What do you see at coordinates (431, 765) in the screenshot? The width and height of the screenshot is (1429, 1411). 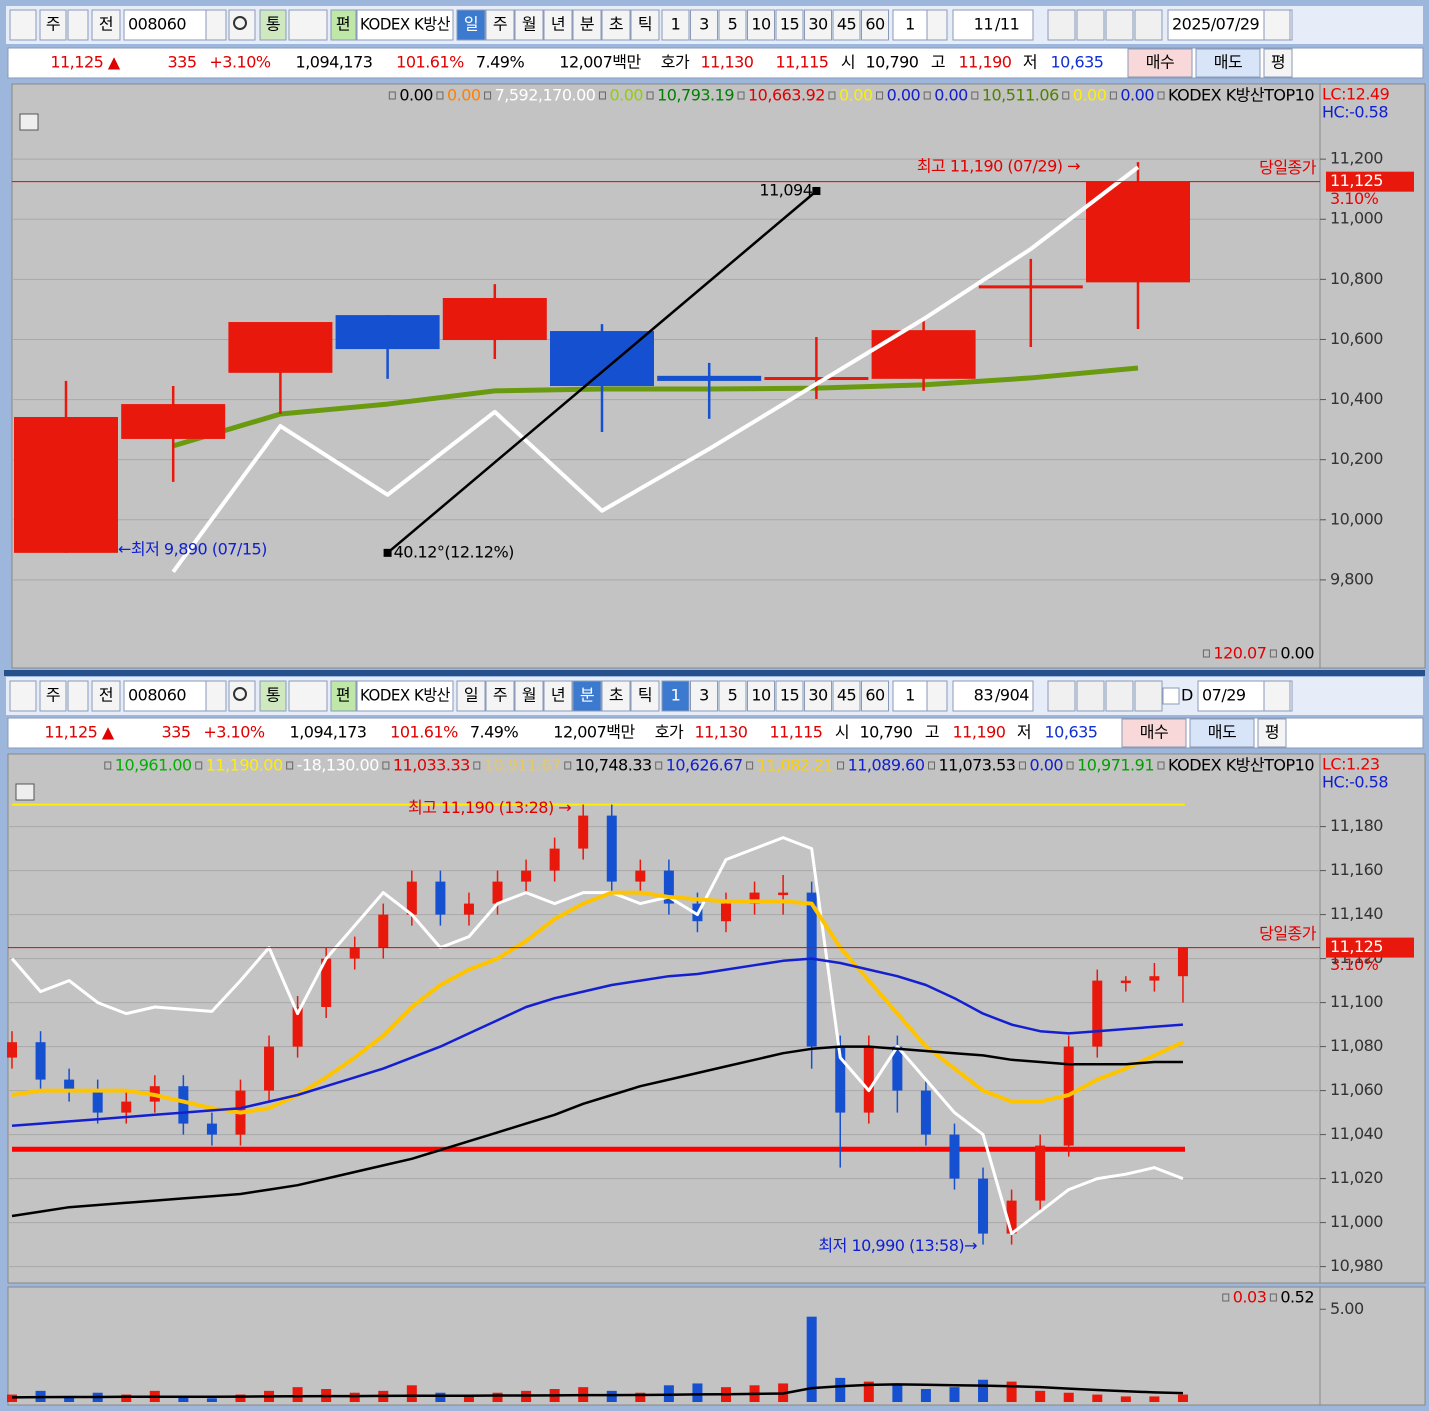 I see `legend-item: 11,033.33` at bounding box center [431, 765].